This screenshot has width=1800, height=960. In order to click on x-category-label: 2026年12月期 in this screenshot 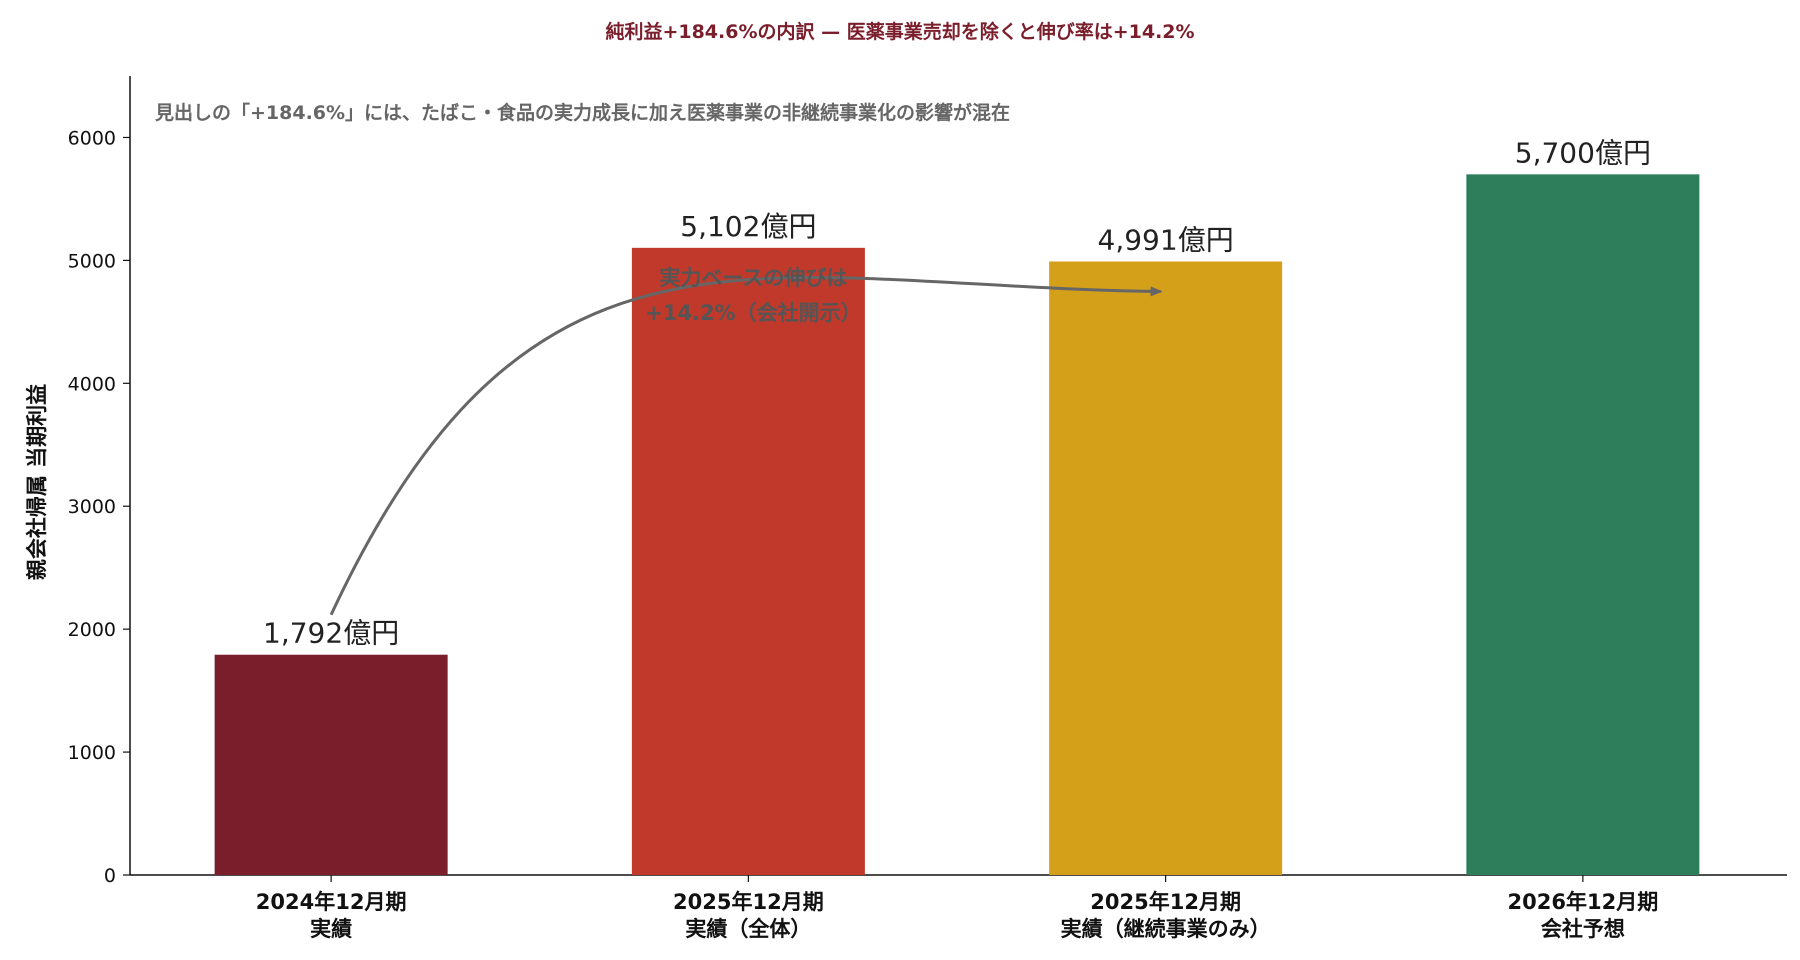, I will do `click(1583, 902)`.